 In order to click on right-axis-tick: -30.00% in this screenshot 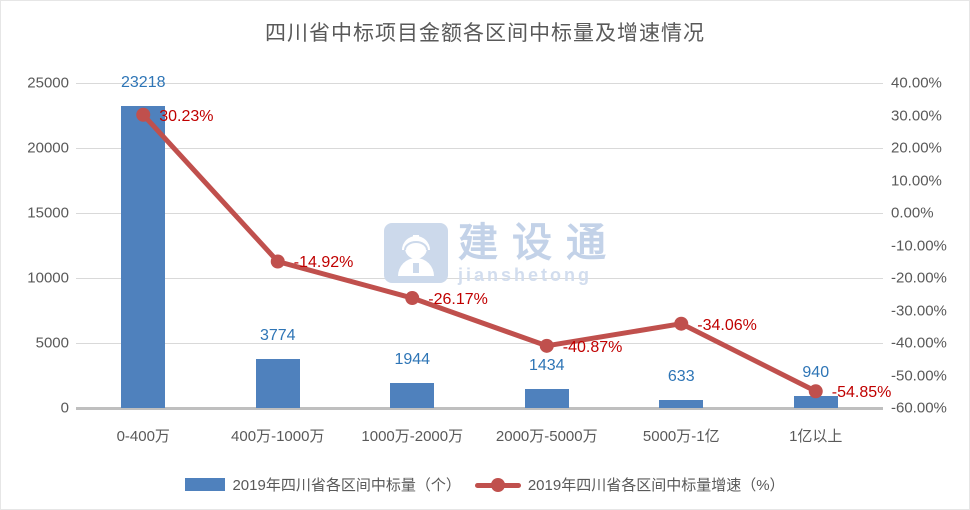, I will do `click(919, 310)`.